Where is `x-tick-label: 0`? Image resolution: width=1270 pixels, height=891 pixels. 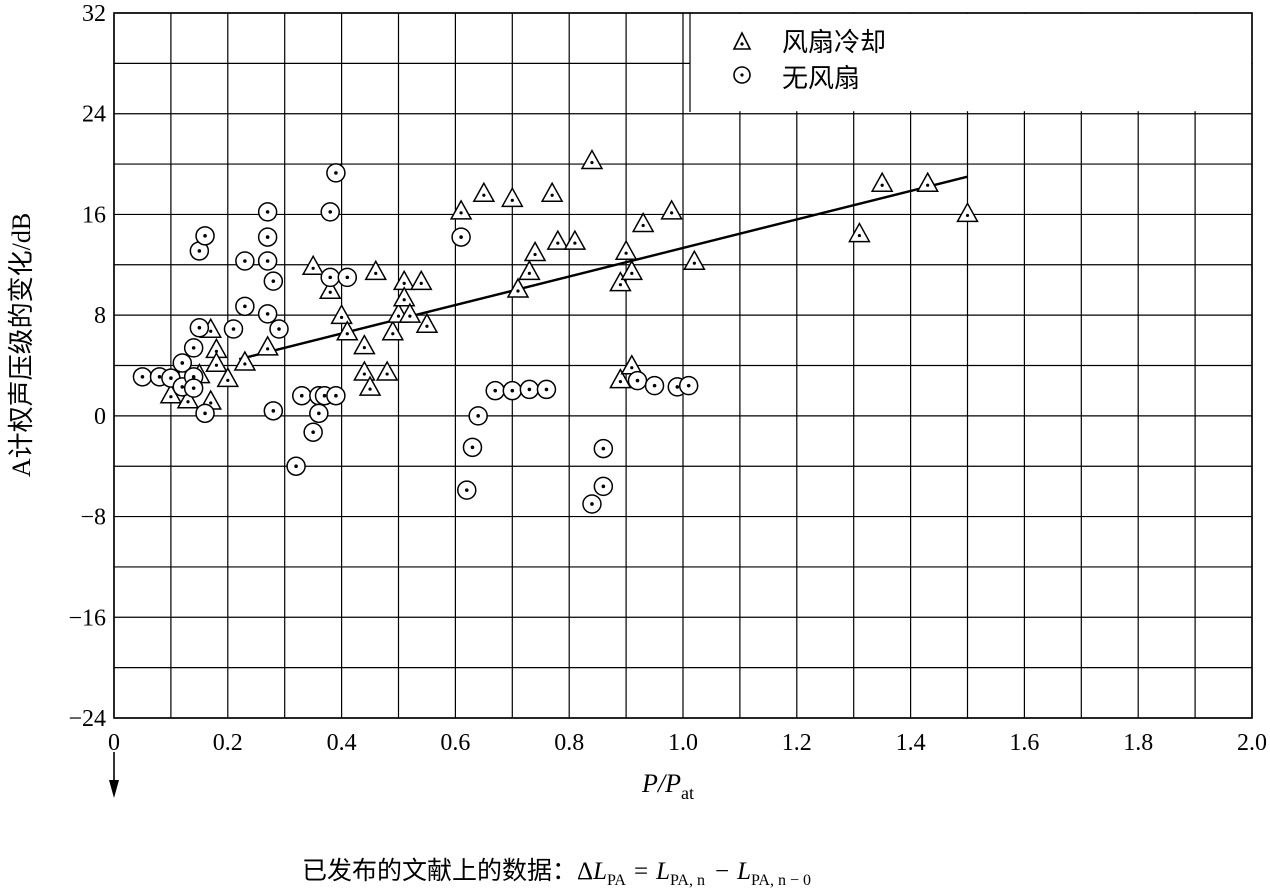
x-tick-label: 0 is located at coordinates (114, 743).